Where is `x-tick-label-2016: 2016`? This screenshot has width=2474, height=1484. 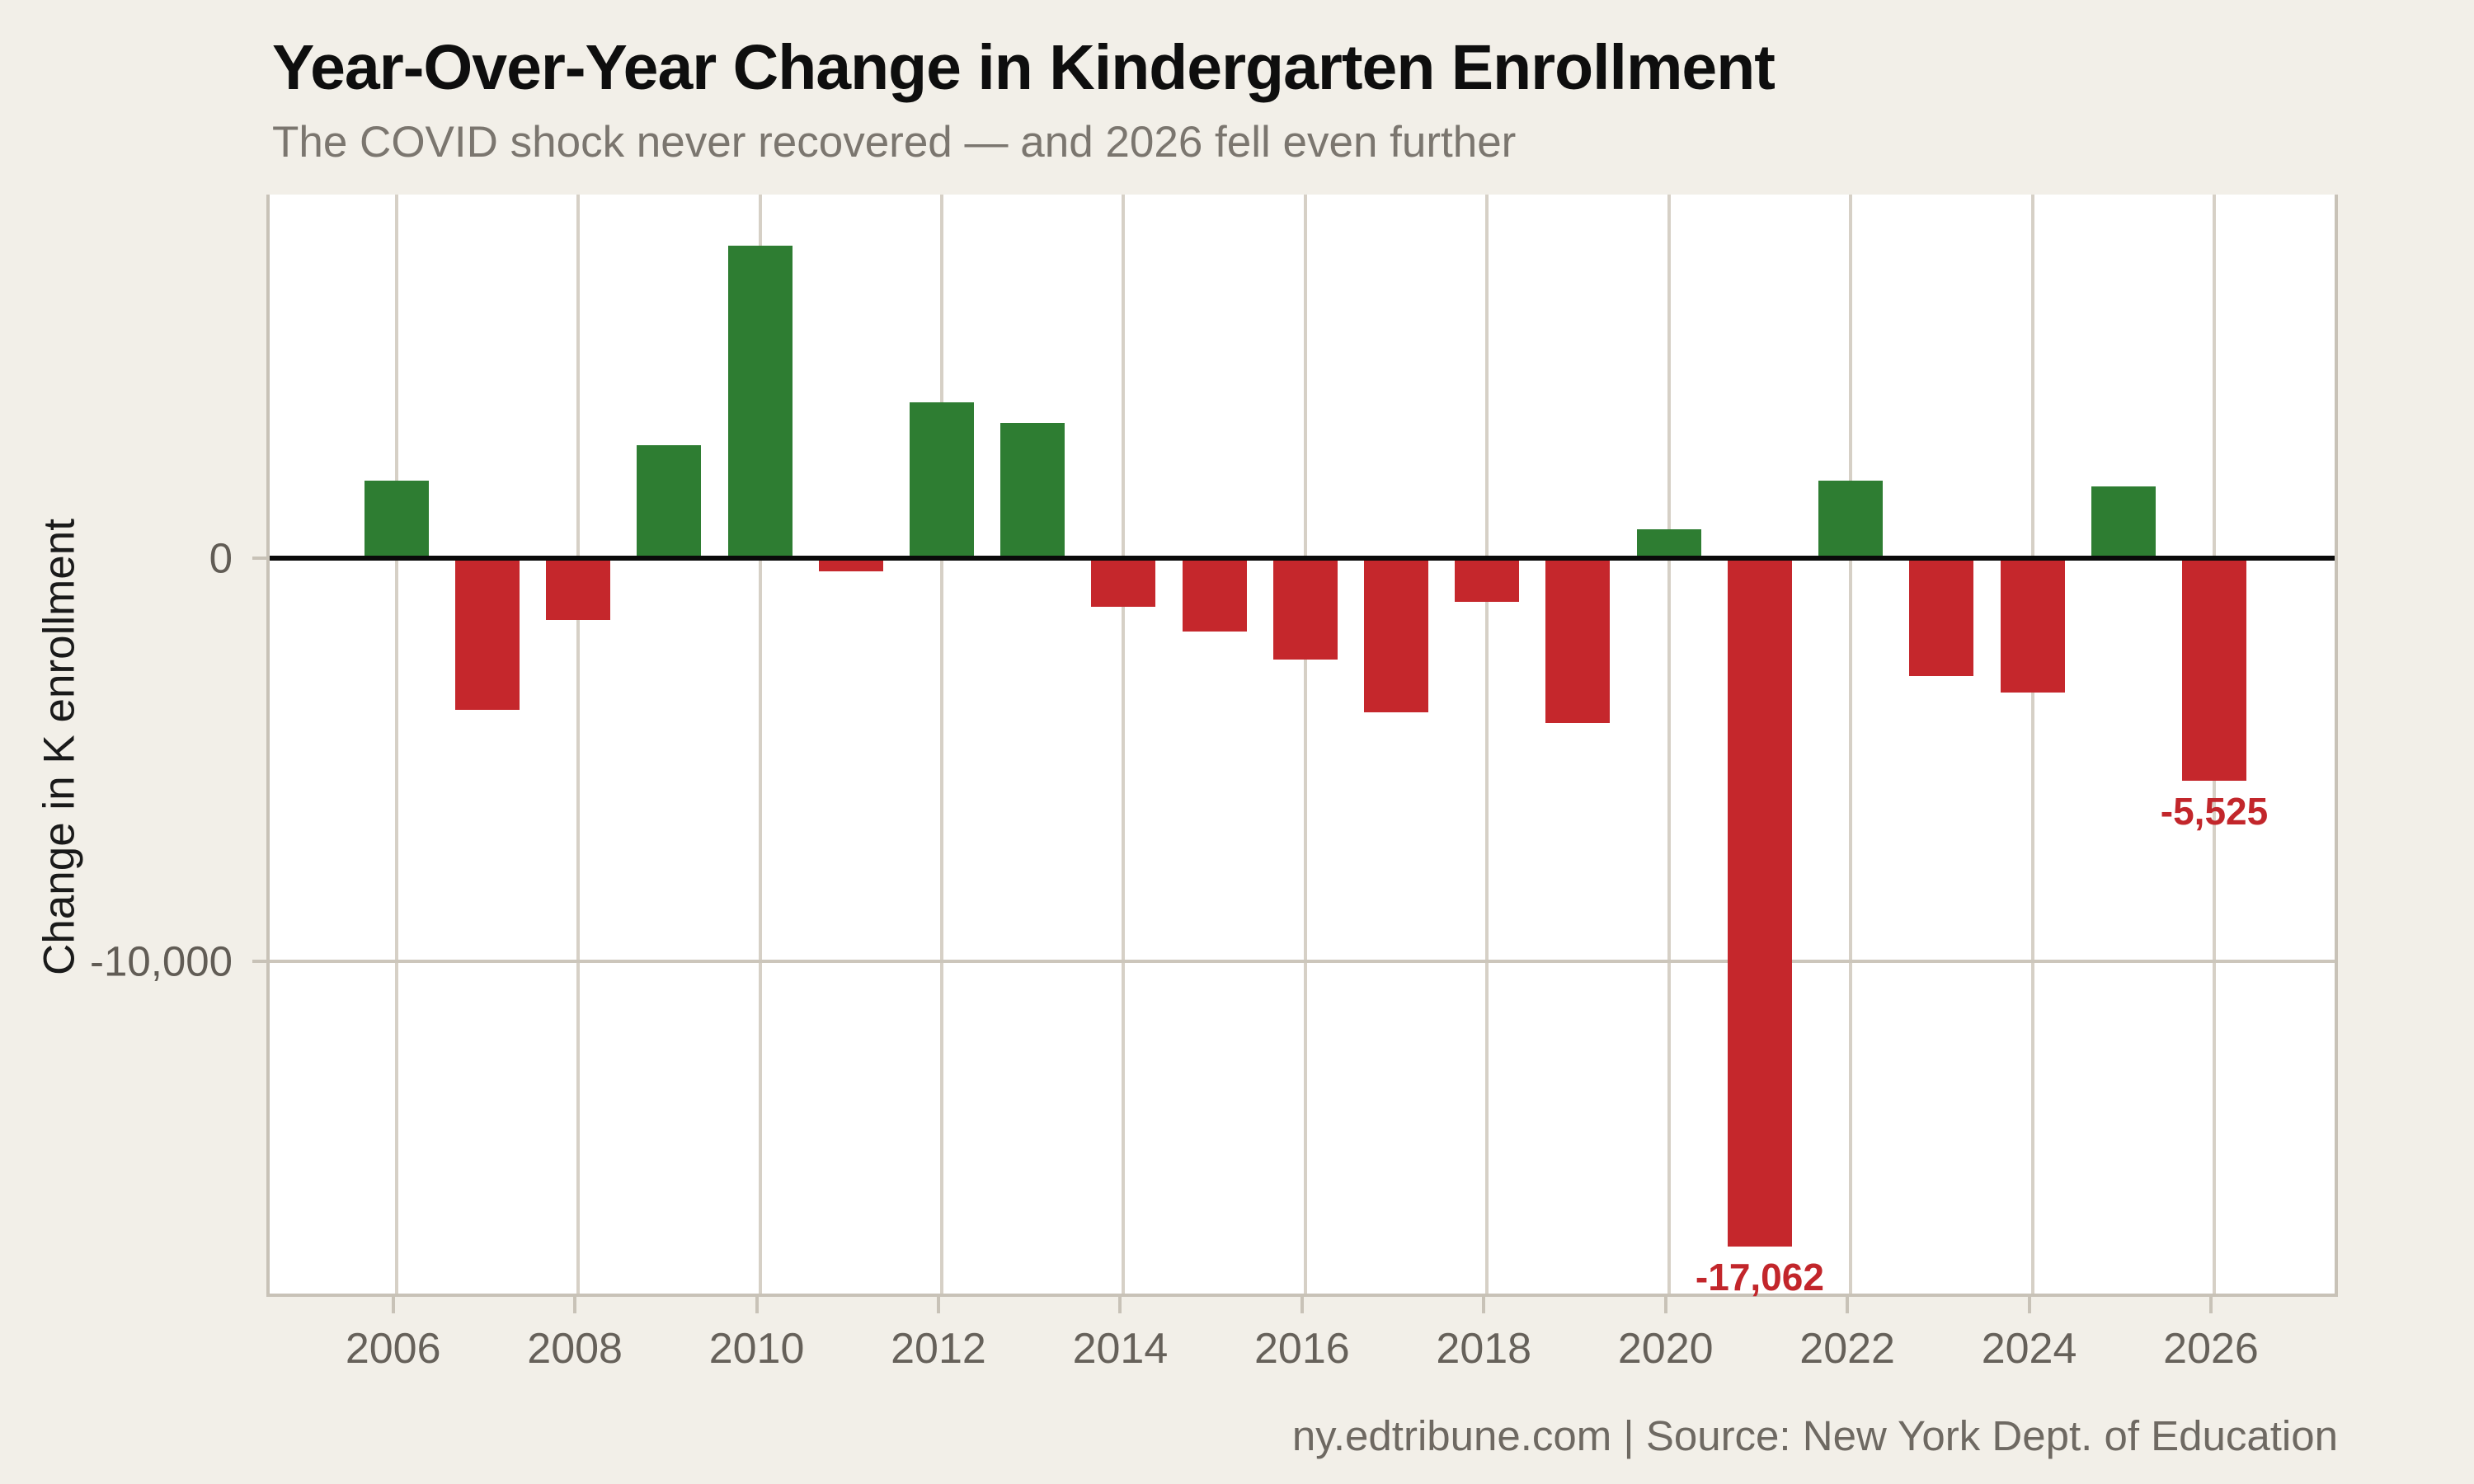 x-tick-label-2016: 2016 is located at coordinates (1302, 1349).